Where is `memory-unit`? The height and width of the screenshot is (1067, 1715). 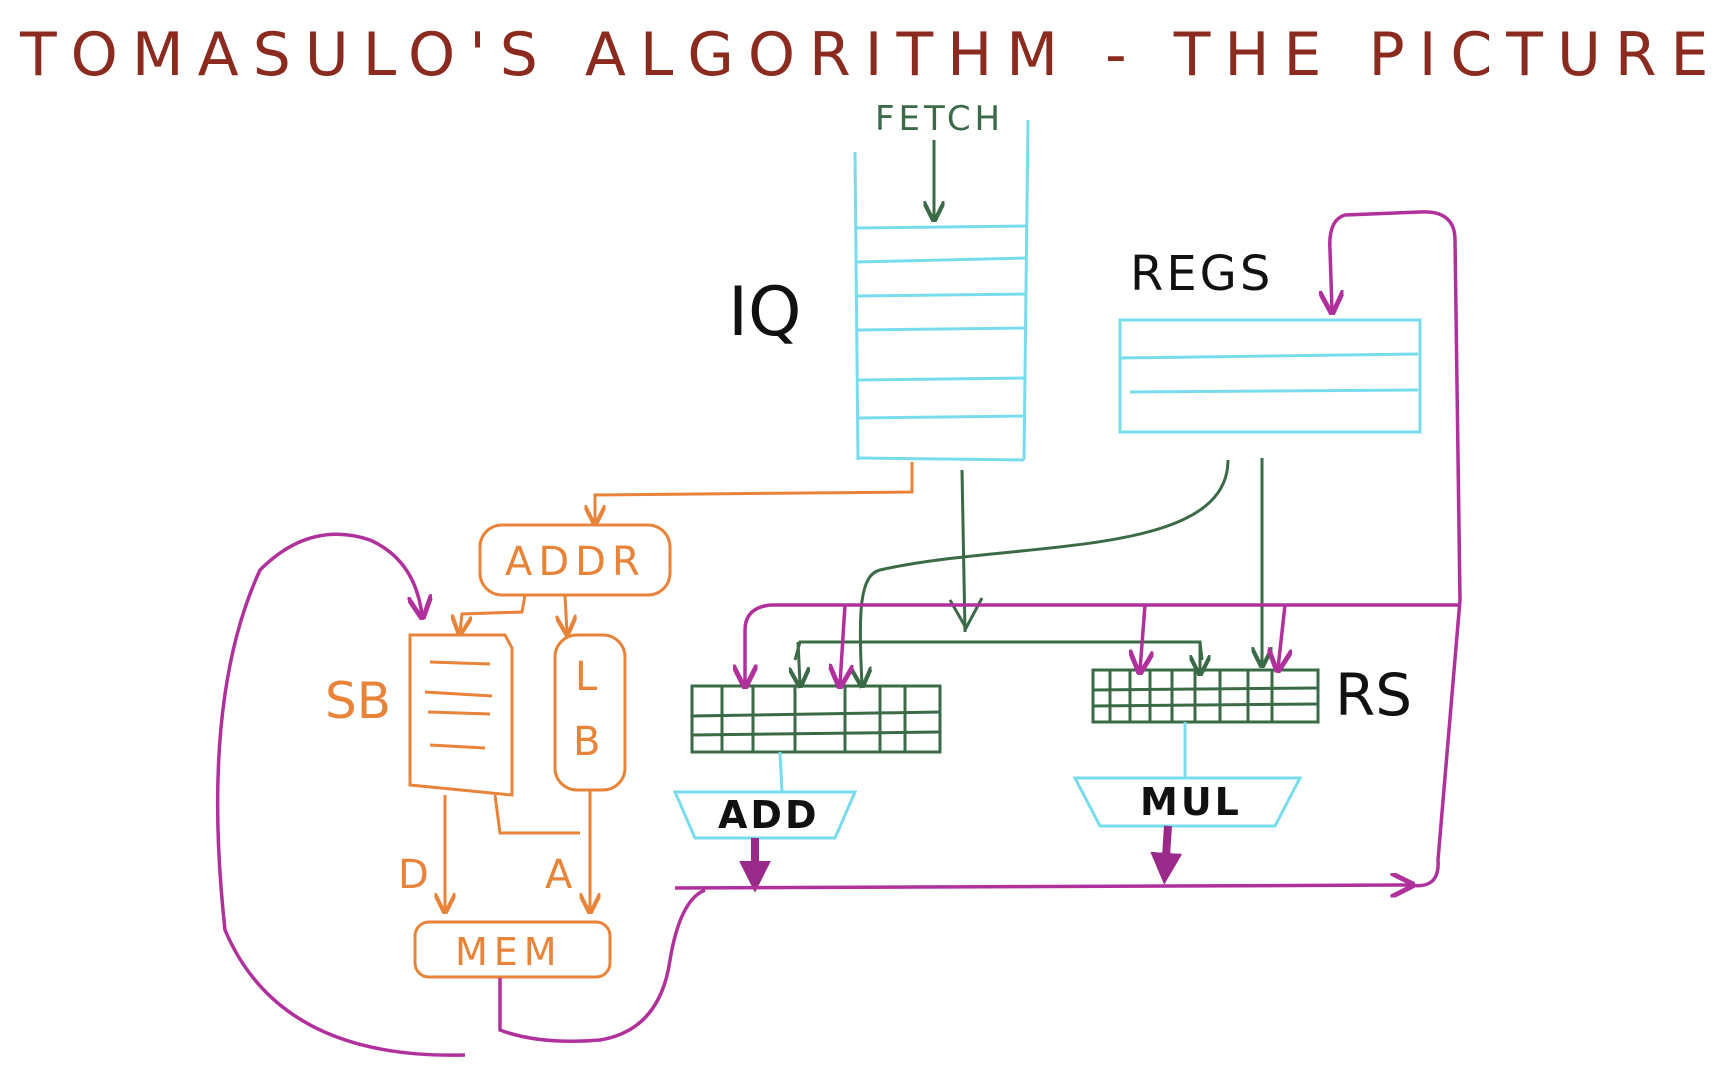
memory-unit is located at coordinates (512, 949).